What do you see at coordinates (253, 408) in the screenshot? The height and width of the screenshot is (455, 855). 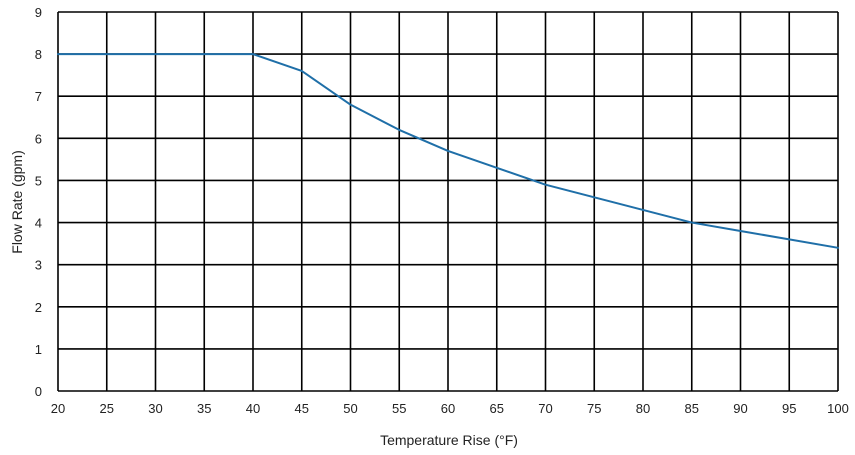 I see `x-tick-label: 40` at bounding box center [253, 408].